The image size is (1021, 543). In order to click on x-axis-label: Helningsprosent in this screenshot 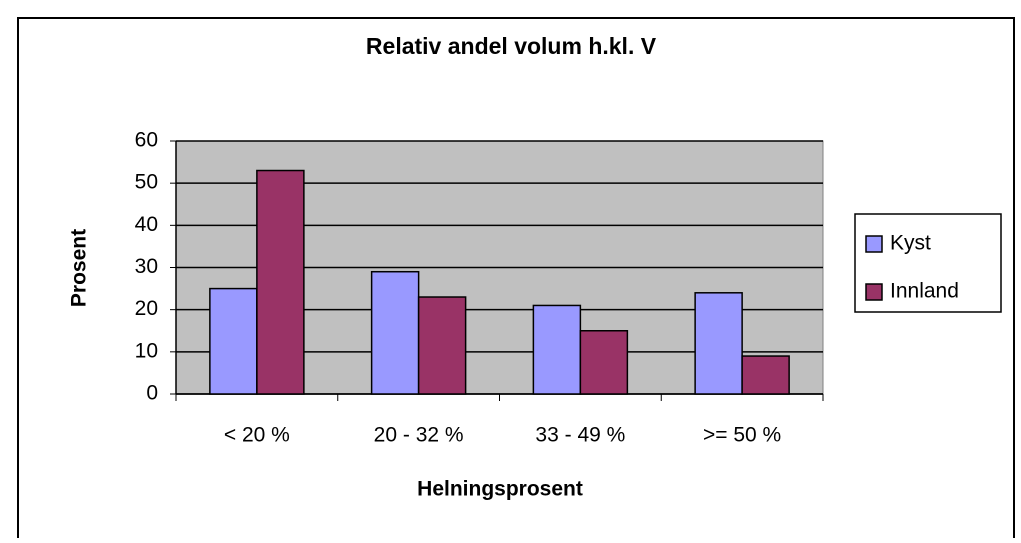, I will do `click(500, 489)`.